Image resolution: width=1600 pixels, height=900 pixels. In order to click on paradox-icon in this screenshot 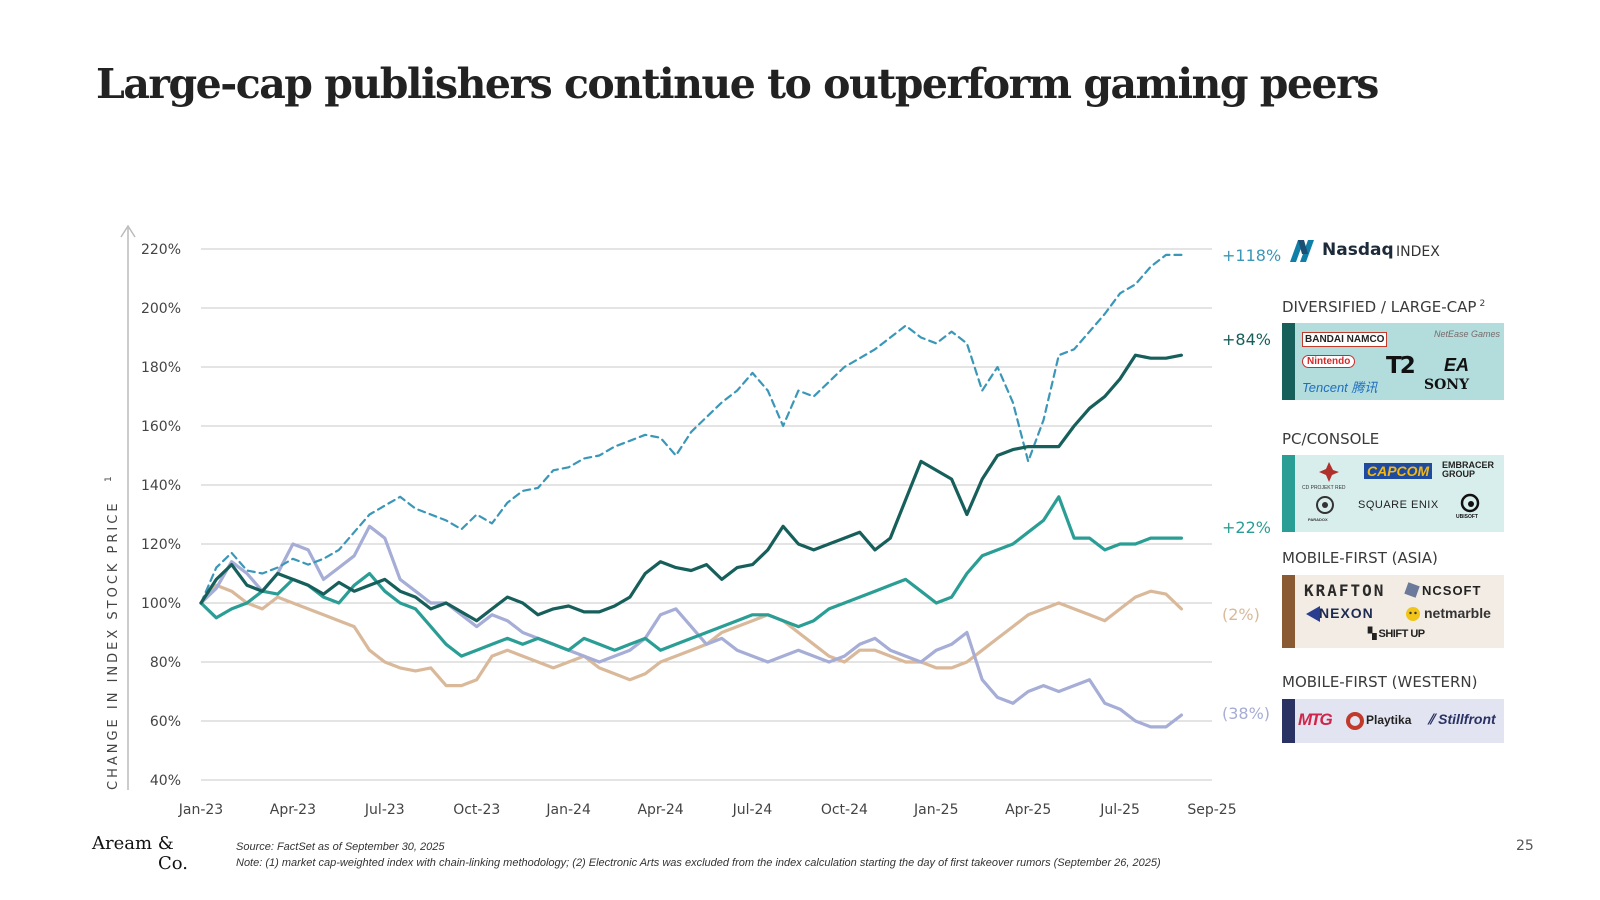, I will do `click(1325, 505)`.